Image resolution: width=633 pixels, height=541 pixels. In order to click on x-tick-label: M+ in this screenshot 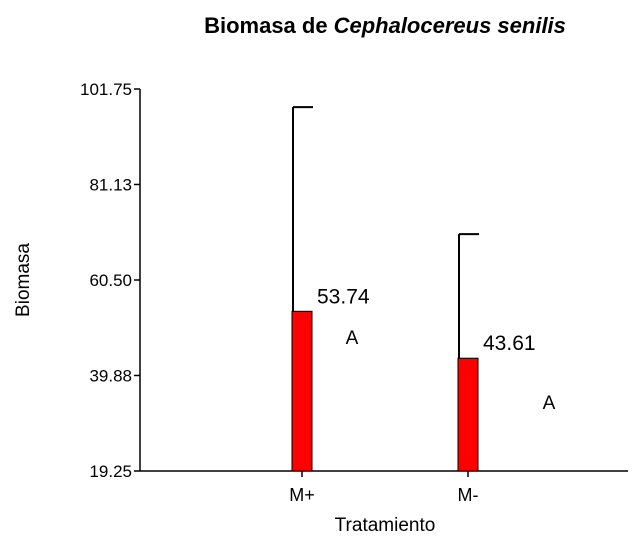, I will do `click(302, 495)`.